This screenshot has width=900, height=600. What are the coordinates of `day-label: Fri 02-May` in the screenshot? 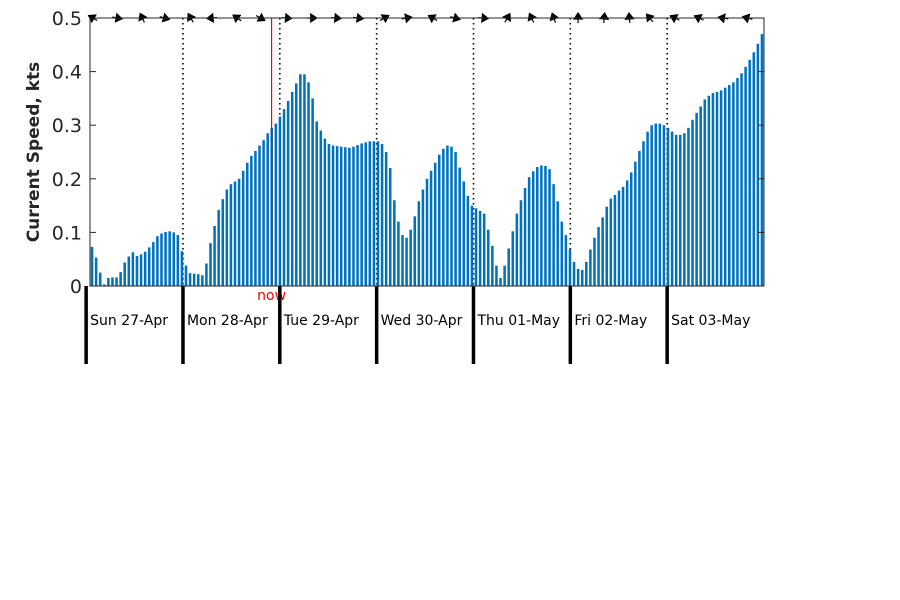 It's located at (610, 321).